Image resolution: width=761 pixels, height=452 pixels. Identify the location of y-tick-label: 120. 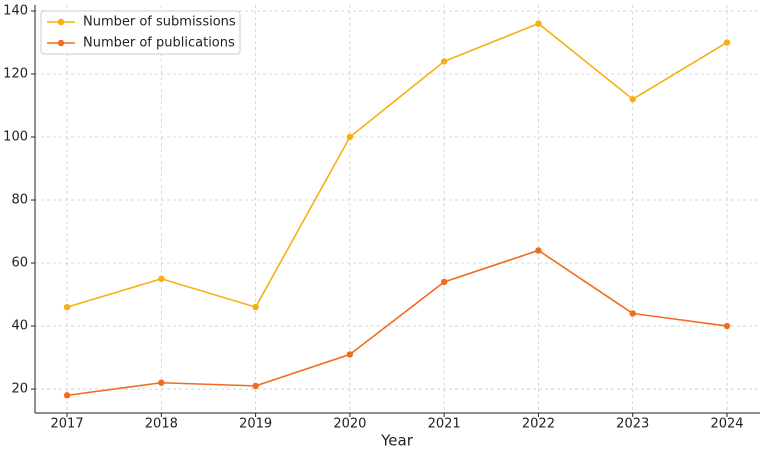
(15, 73).